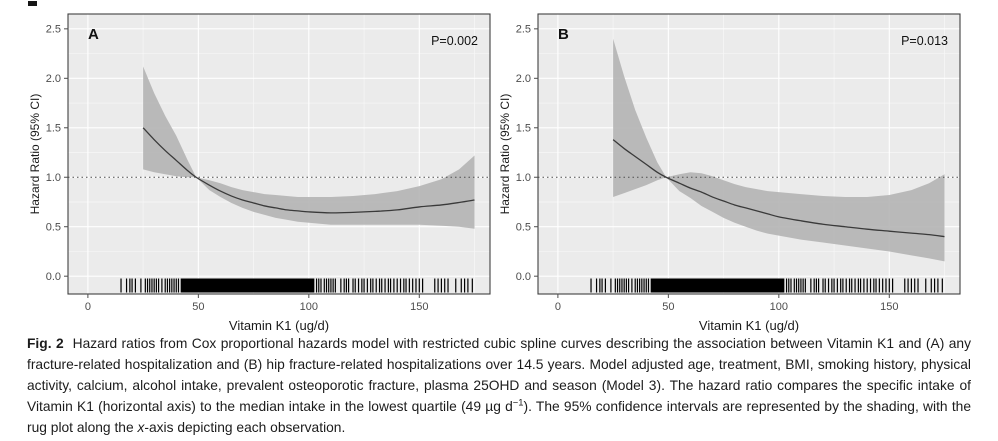 Image resolution: width=998 pixels, height=441 pixels. I want to click on panel-label: A, so click(93, 34).